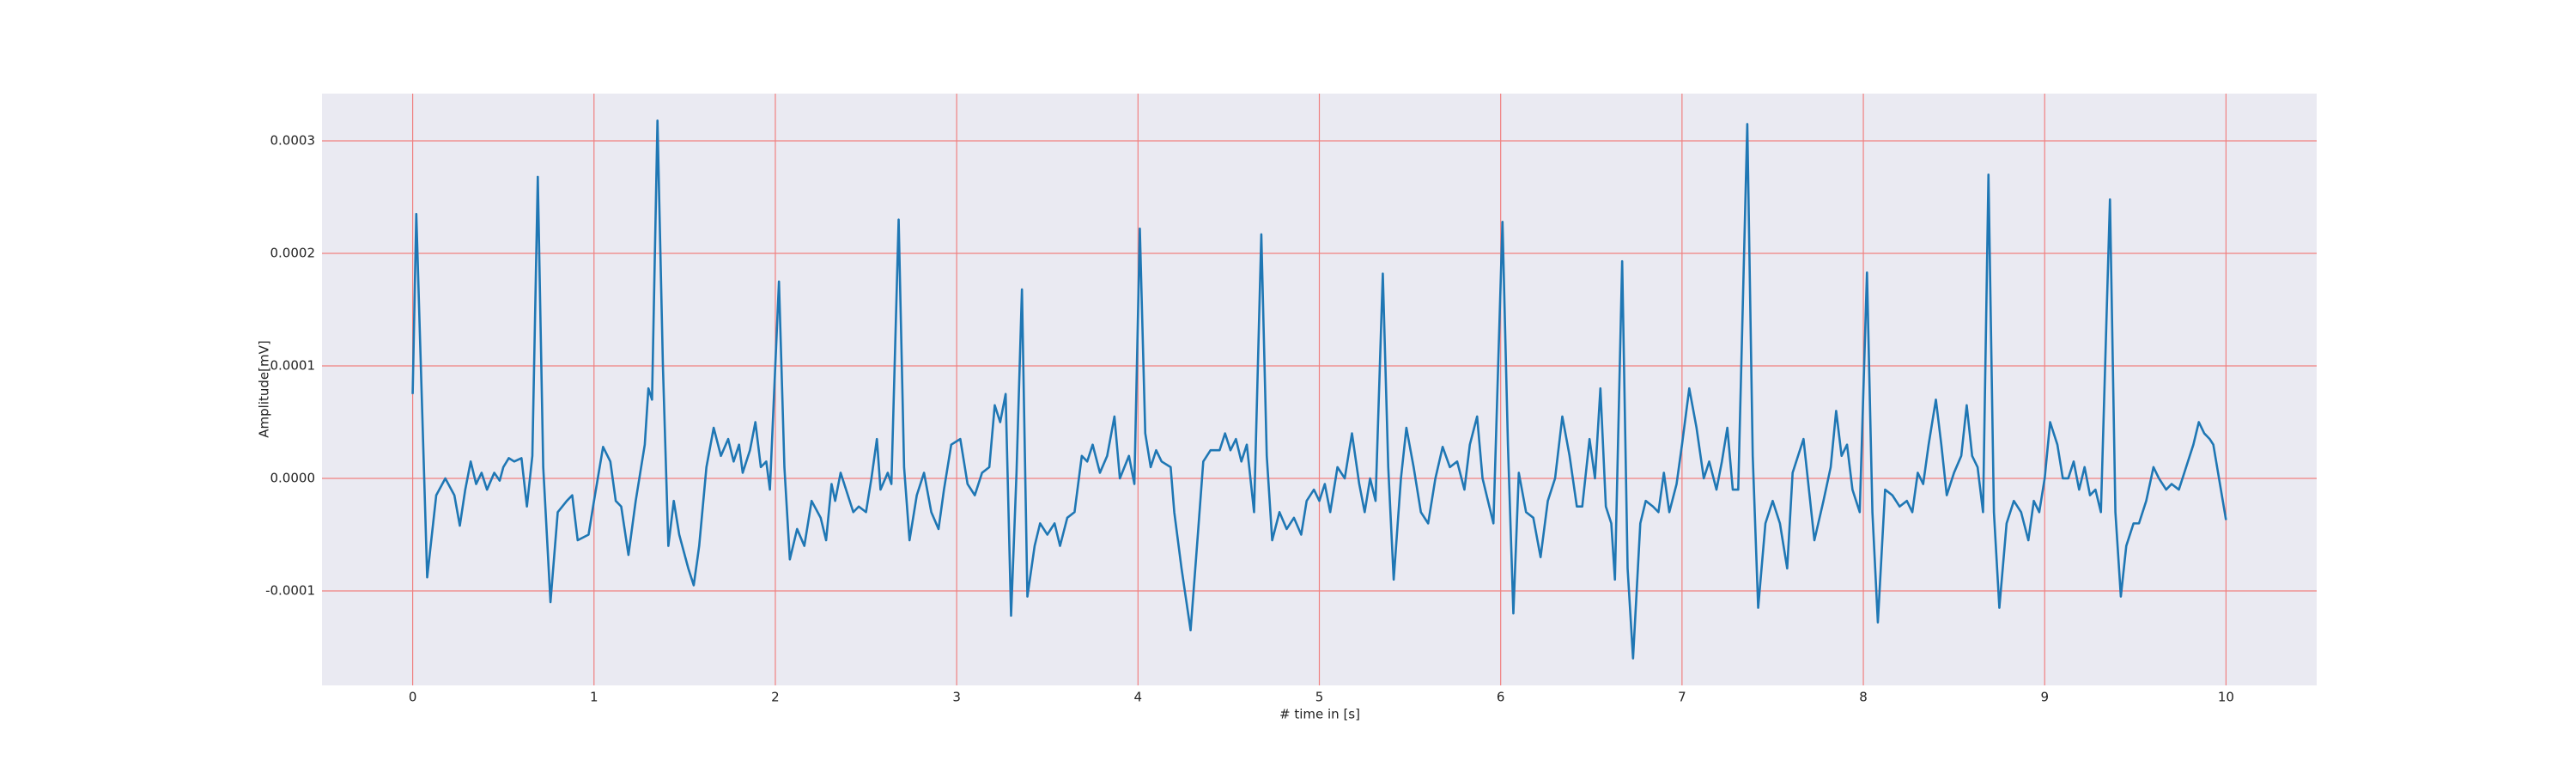 The height and width of the screenshot is (773, 2576). Describe the element at coordinates (957, 697) in the screenshot. I see `x-tick-label: 3` at that location.